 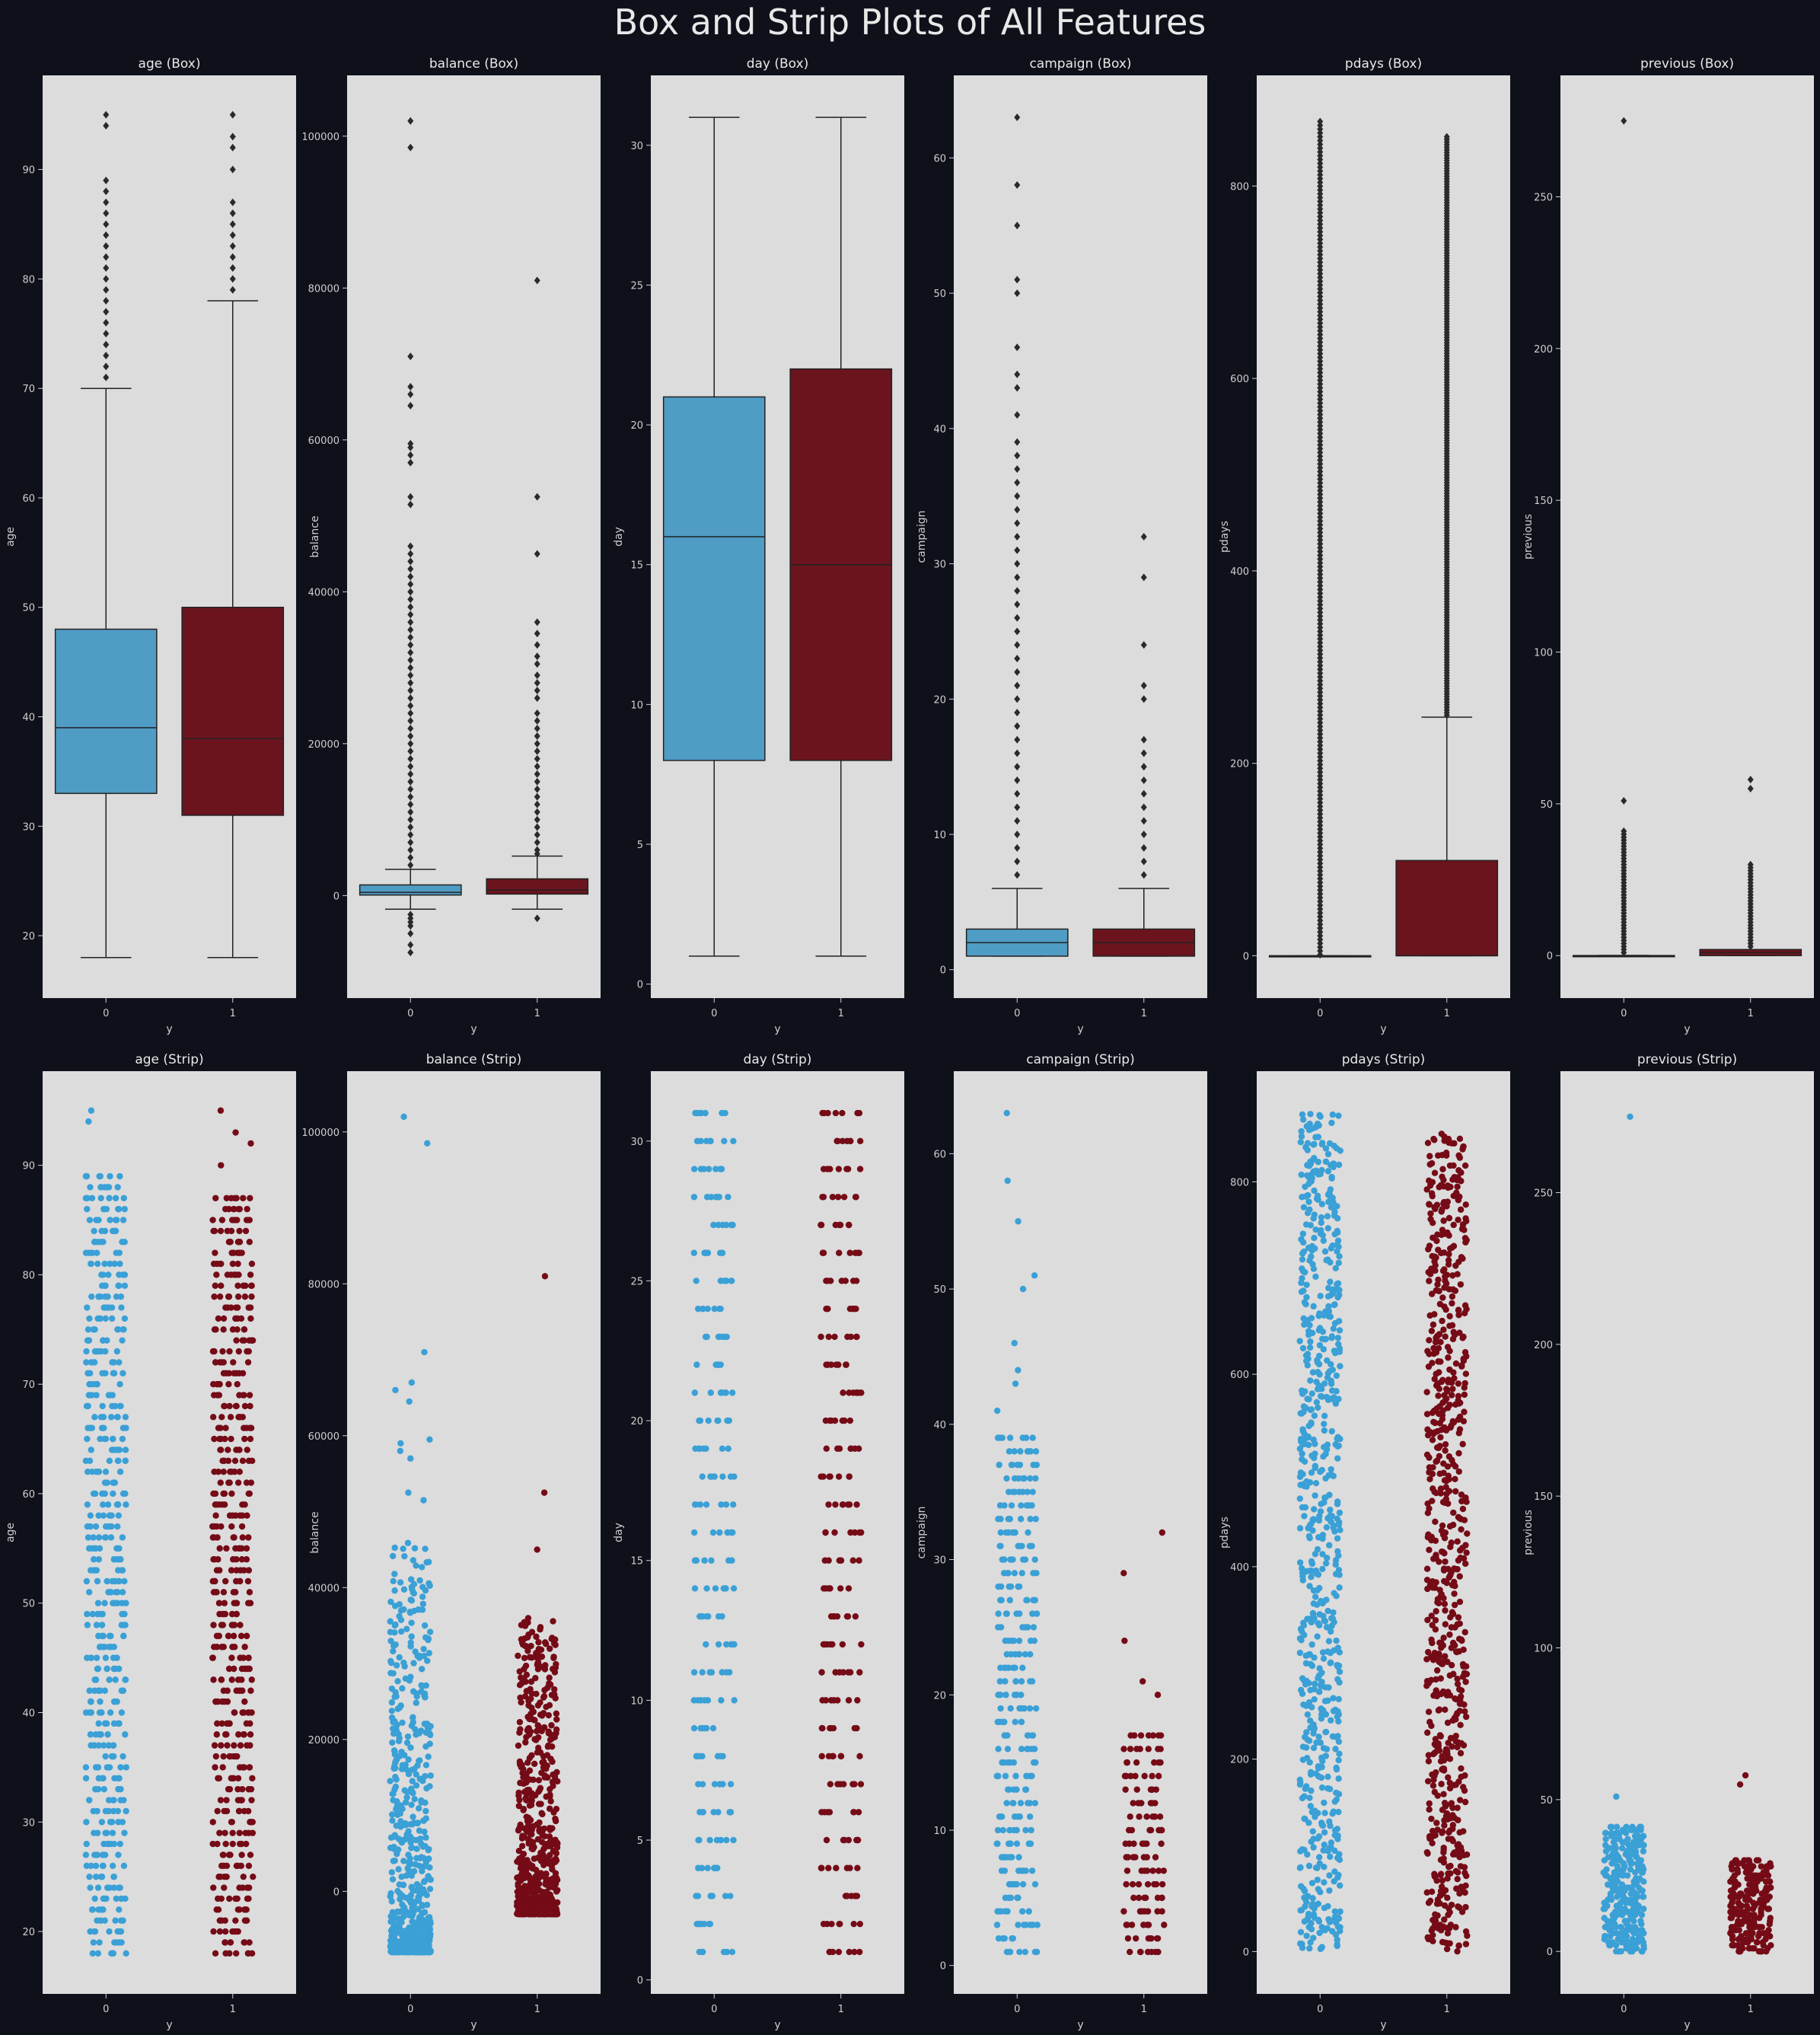 What do you see at coordinates (1017, 1013) in the screenshot?
I see `x-tick-label: 0` at bounding box center [1017, 1013].